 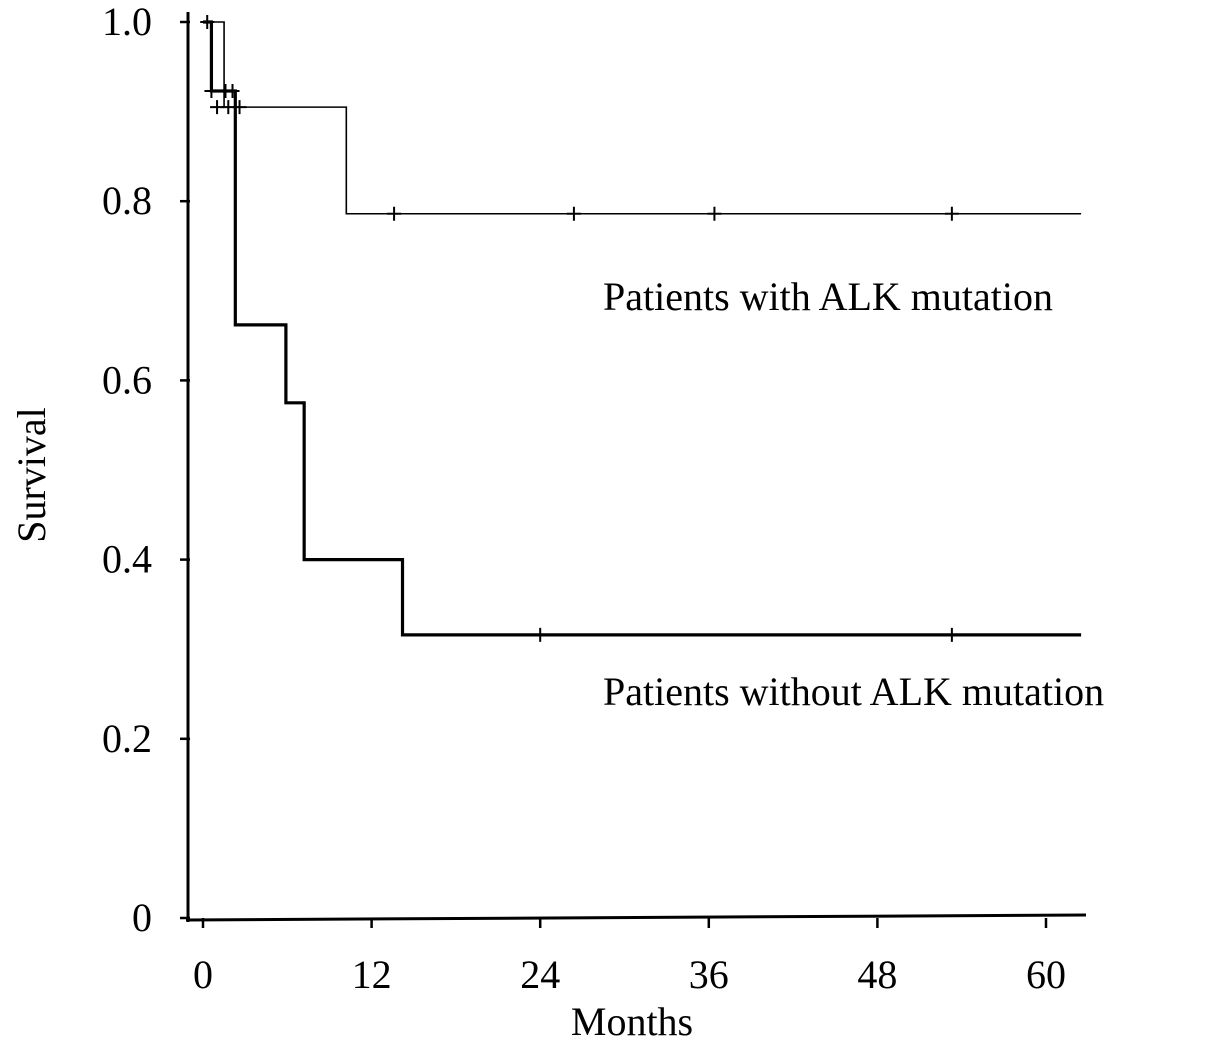 What do you see at coordinates (540, 974) in the screenshot?
I see `x-tick-label: 24` at bounding box center [540, 974].